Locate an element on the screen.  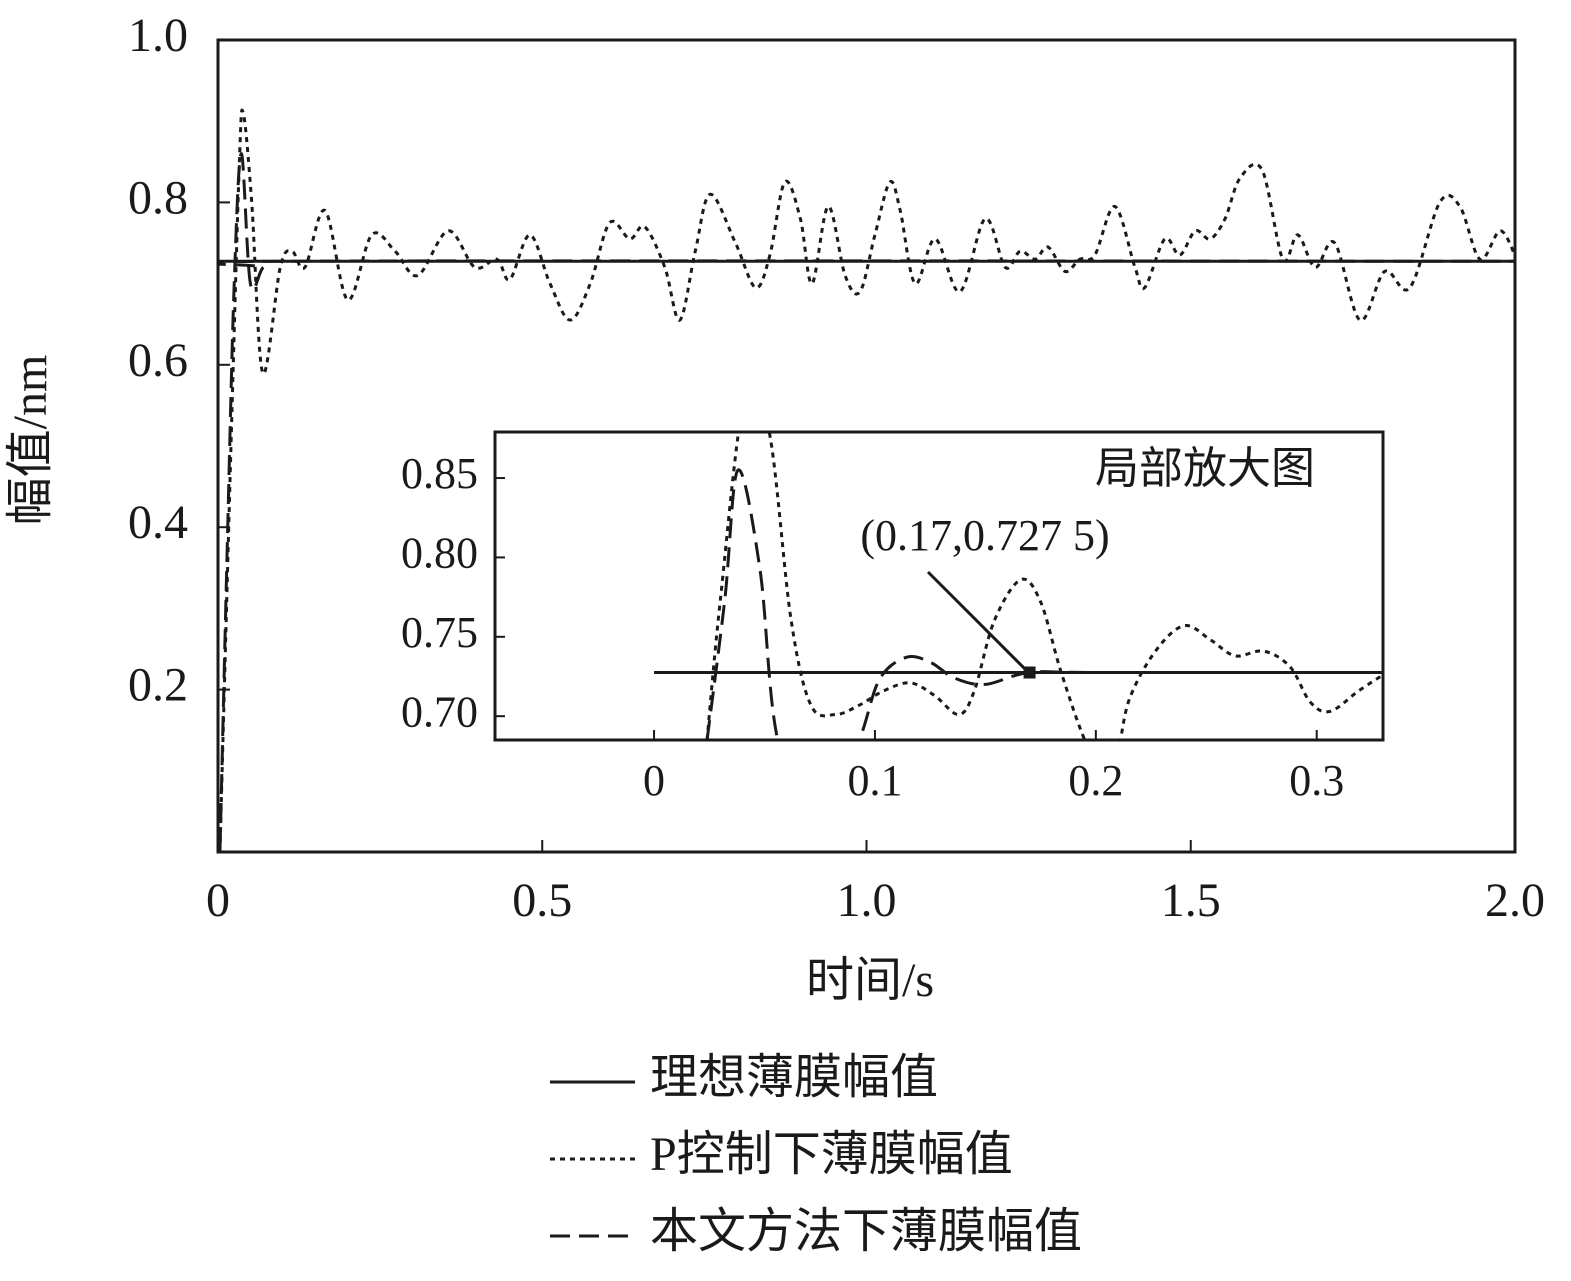
annotation: (0.17,0.727 5) is located at coordinates (984, 535).